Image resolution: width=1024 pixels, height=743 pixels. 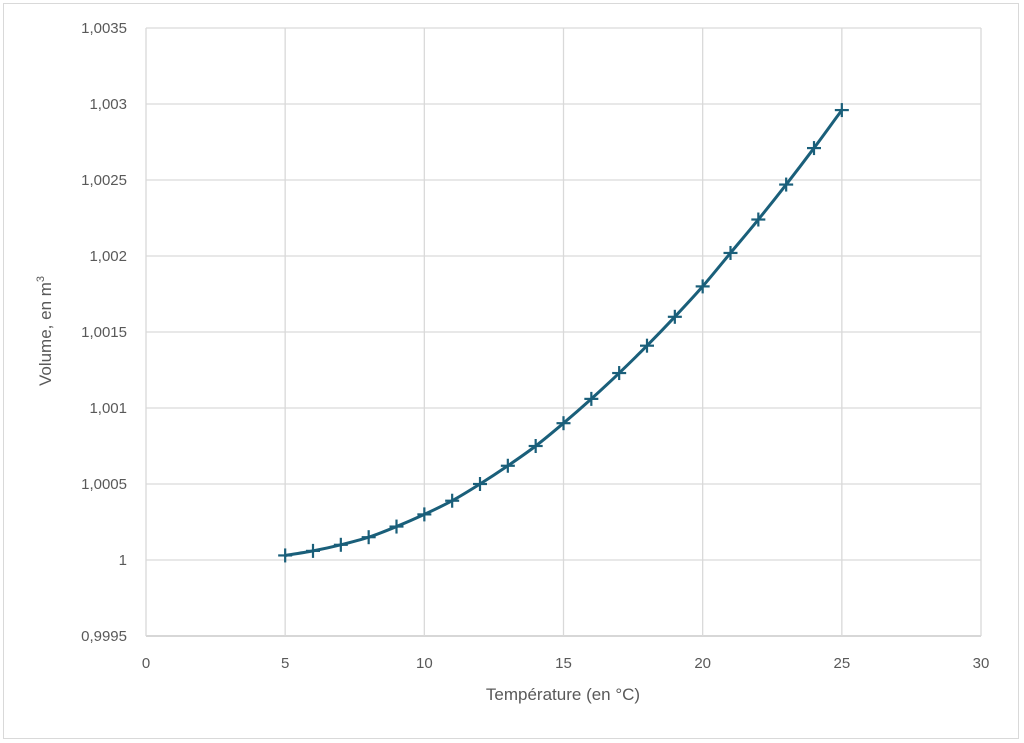 I want to click on x-tick-label: 15, so click(x=563, y=663).